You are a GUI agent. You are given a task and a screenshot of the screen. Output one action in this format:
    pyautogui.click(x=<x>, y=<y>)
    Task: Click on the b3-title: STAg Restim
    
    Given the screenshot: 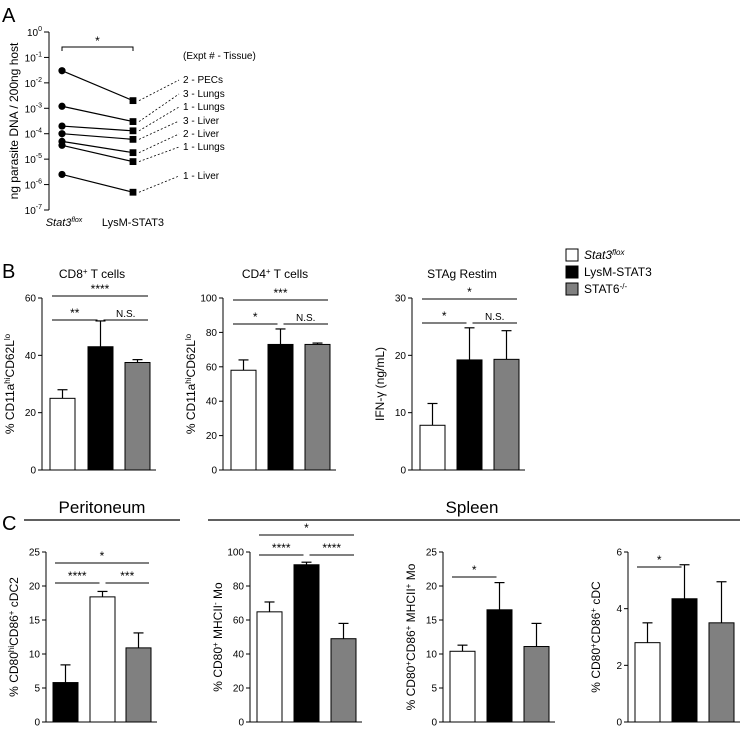 What is the action you would take?
    pyautogui.click(x=462, y=274)
    